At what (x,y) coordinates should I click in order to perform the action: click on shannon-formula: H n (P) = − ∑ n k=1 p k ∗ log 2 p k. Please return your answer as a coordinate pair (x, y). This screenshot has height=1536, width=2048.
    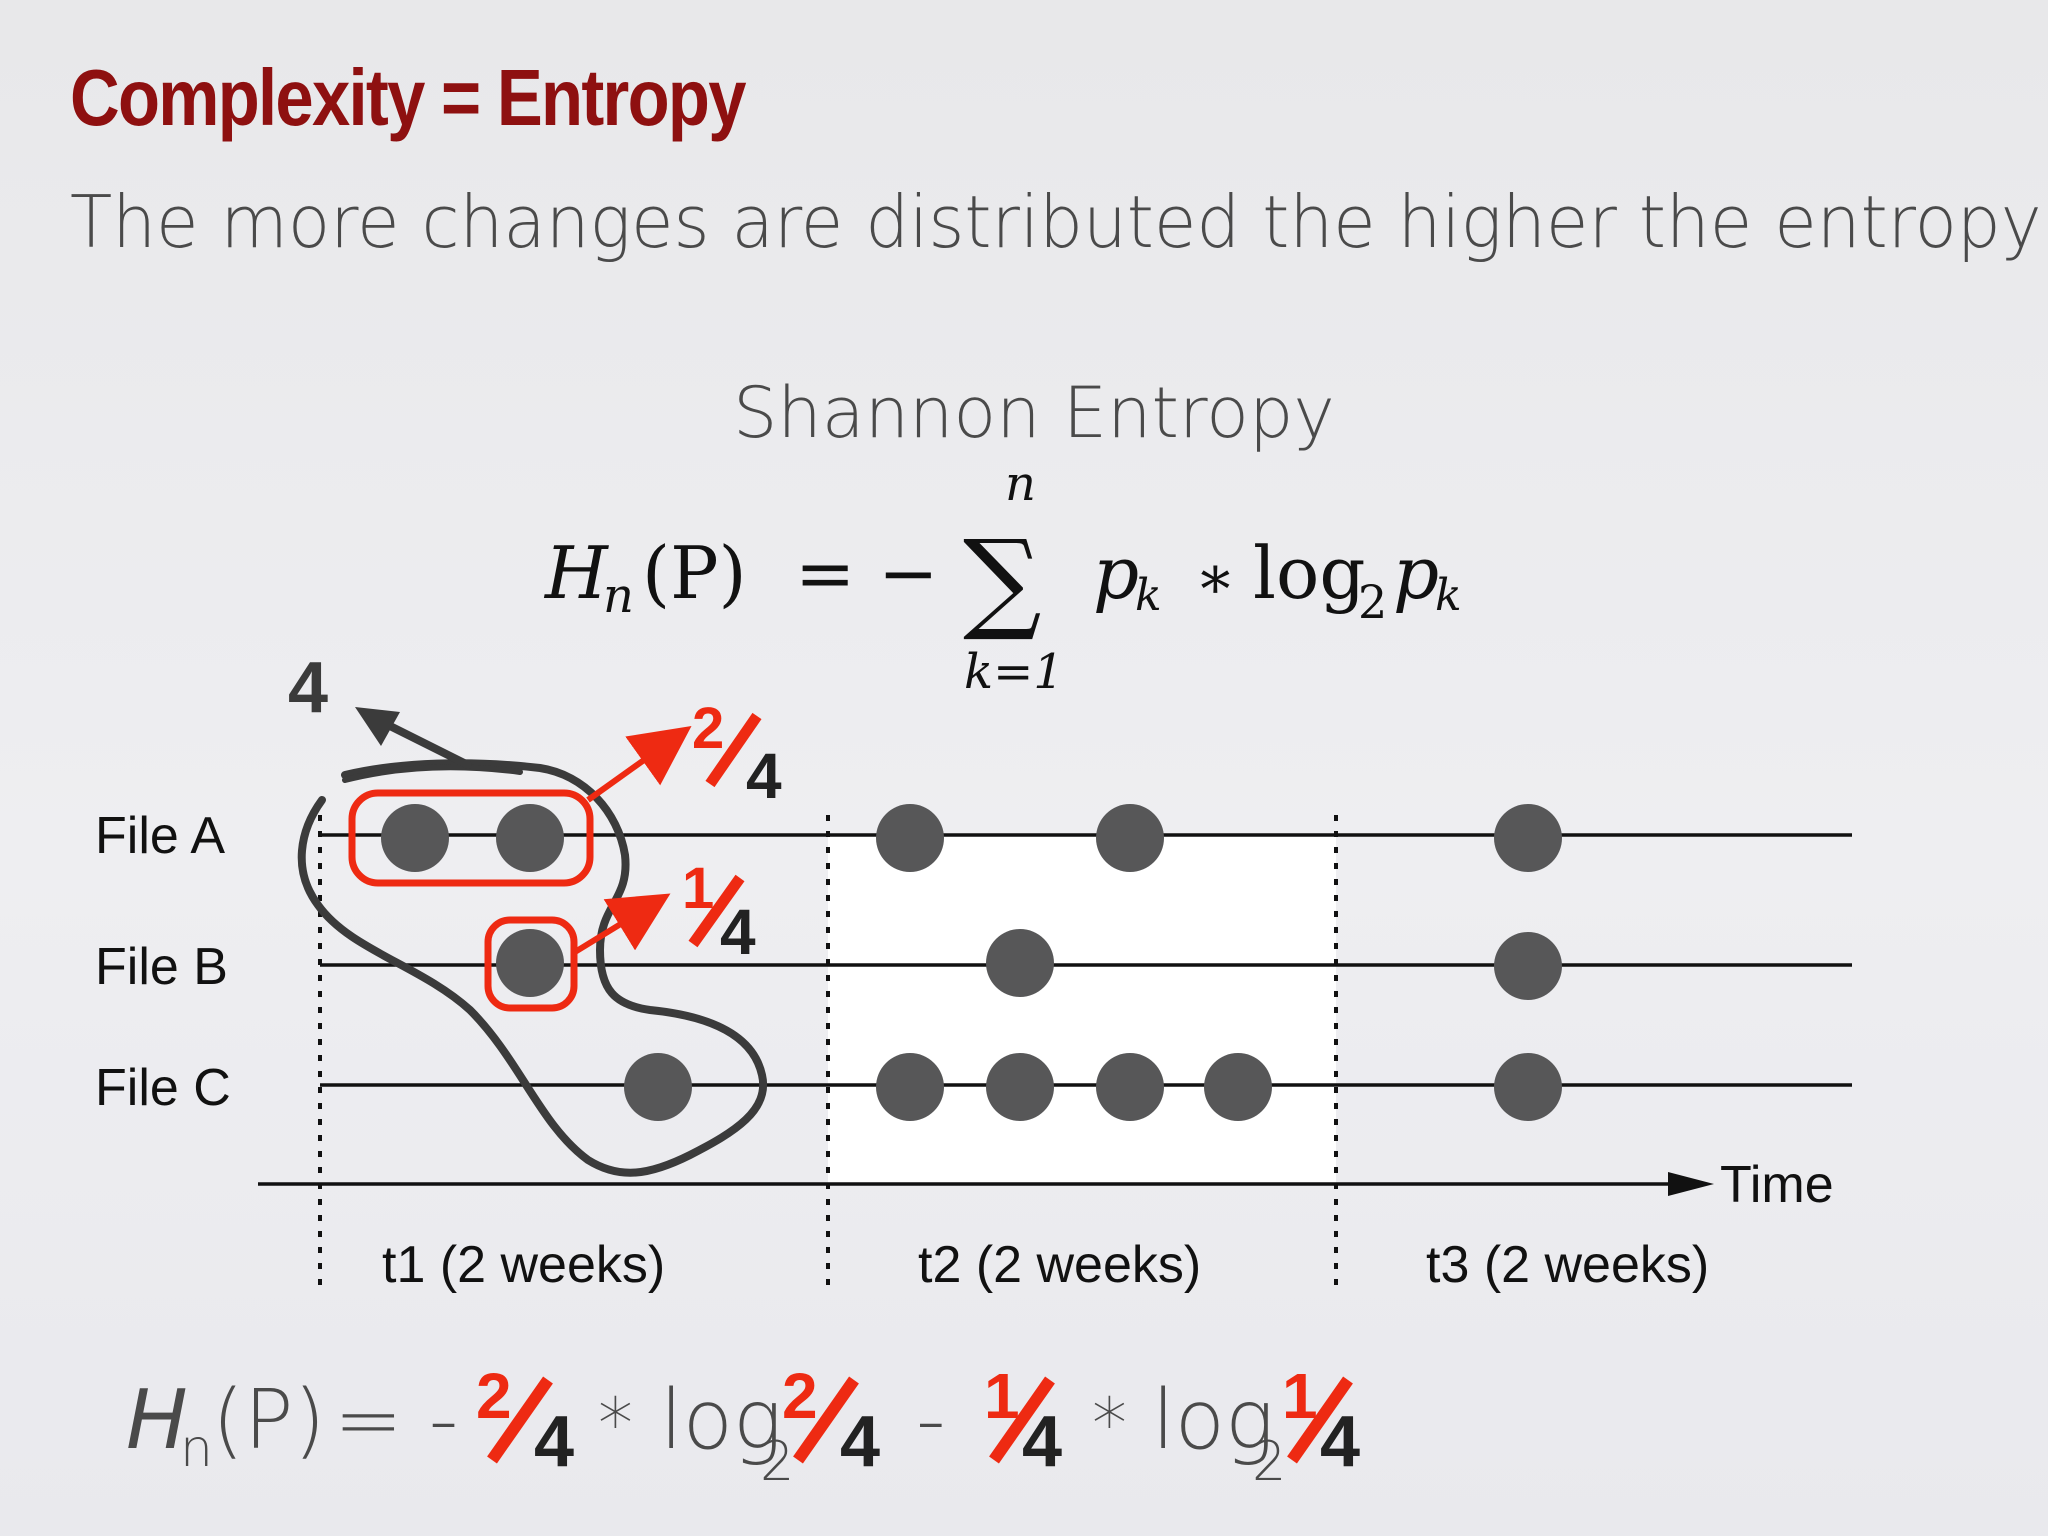
    Looking at the image, I should click on (1002, 578).